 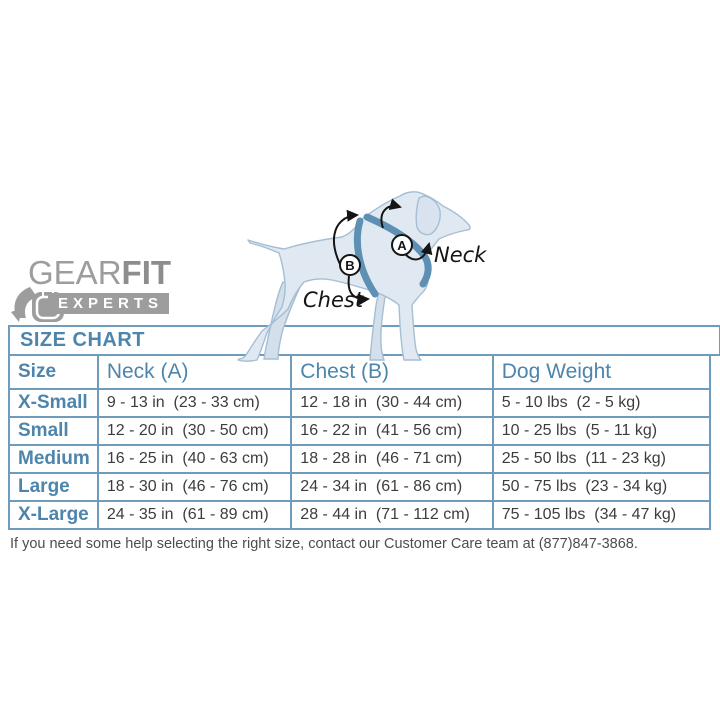 What do you see at coordinates (53, 372) in the screenshot?
I see `column-header-size: Size` at bounding box center [53, 372].